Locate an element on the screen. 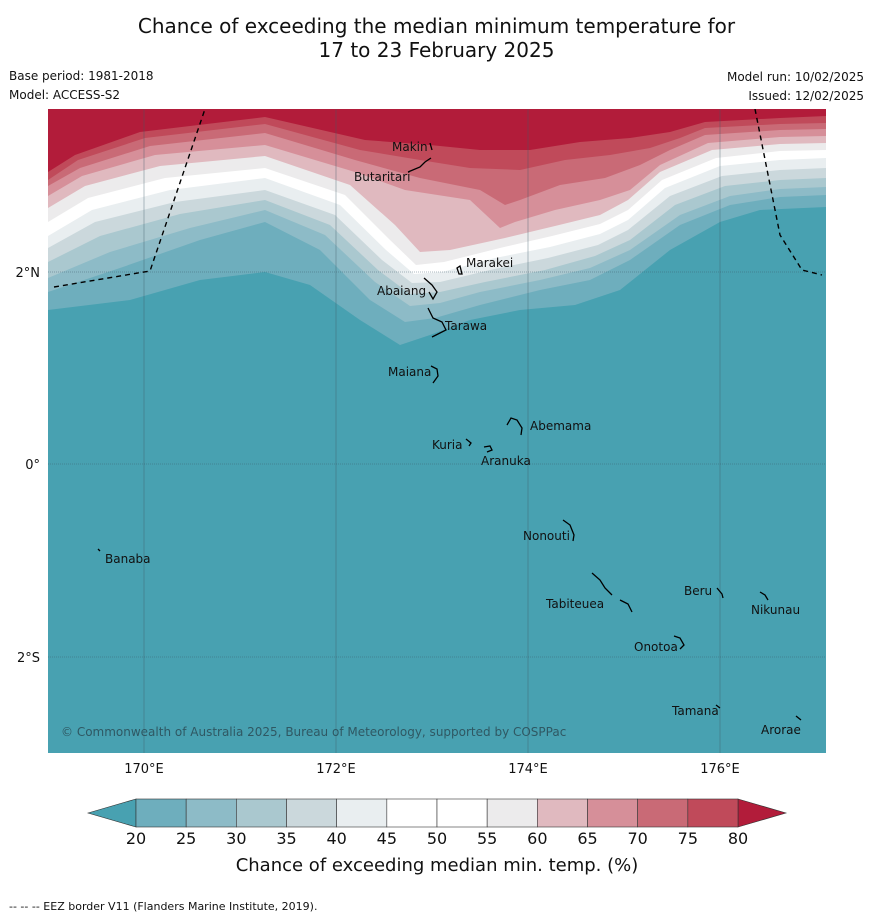  colorbar-tick-label: 50 is located at coordinates (437, 838).